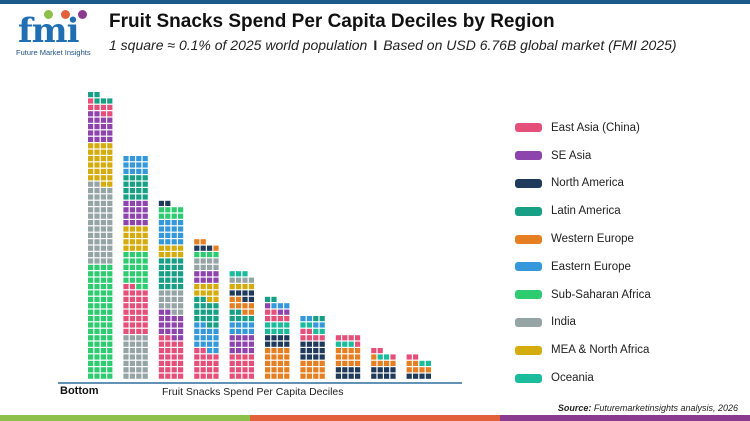 The image size is (750, 421). I want to click on legend-label: India, so click(563, 322).